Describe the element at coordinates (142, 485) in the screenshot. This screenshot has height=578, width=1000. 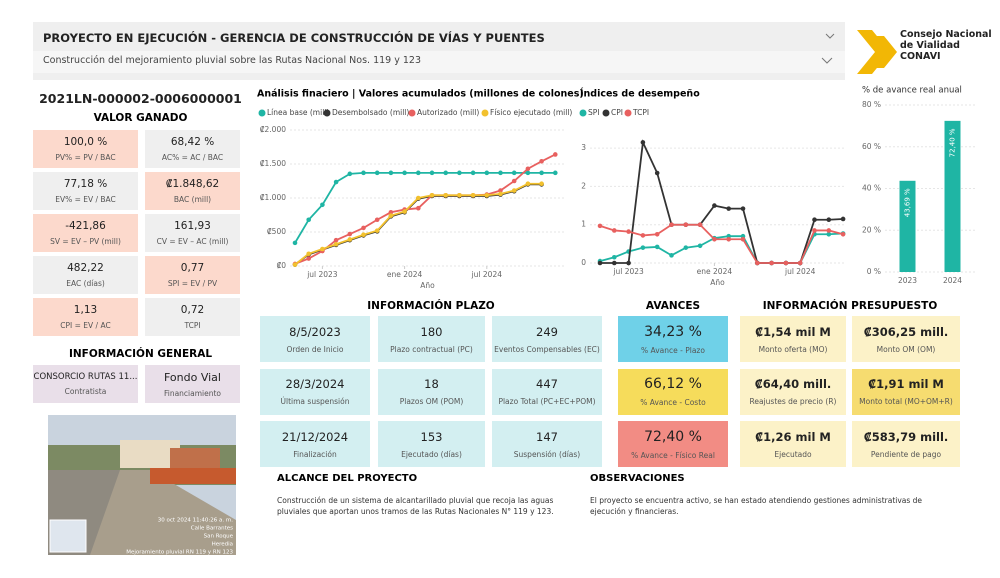
I see `photo` at that location.